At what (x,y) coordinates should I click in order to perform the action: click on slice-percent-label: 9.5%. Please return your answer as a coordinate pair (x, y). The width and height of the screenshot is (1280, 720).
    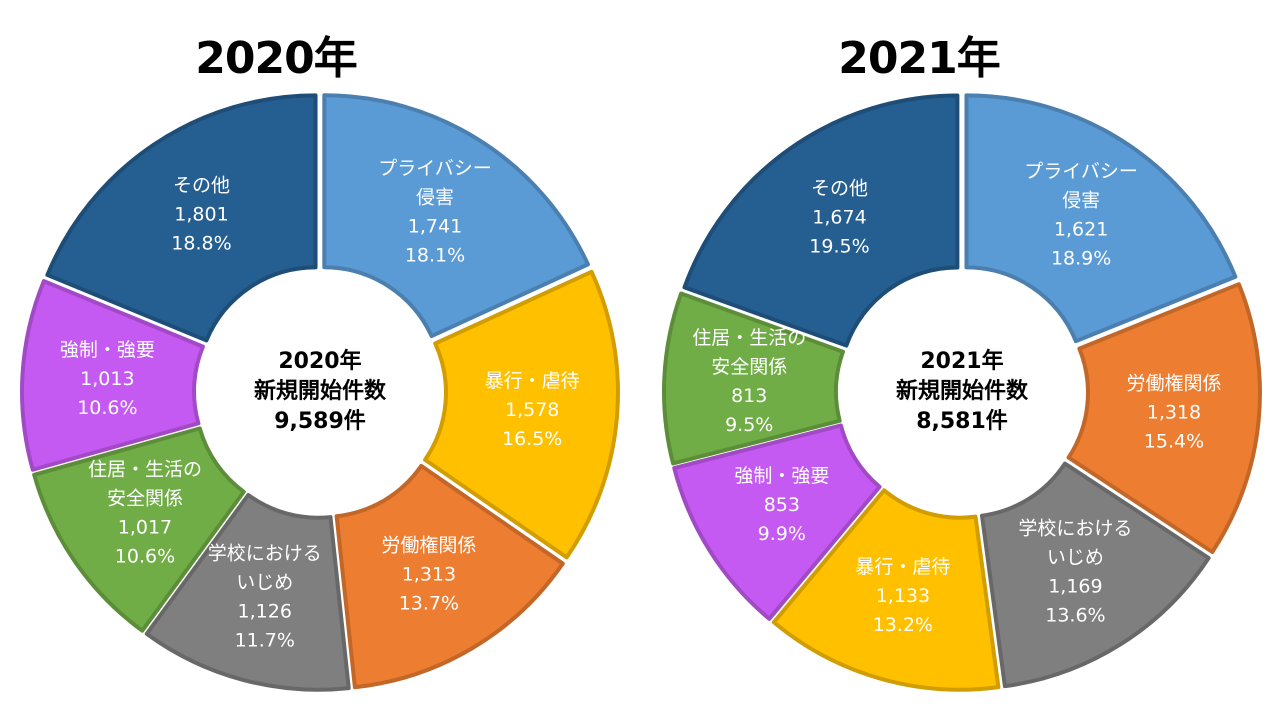
    Looking at the image, I should click on (749, 425).